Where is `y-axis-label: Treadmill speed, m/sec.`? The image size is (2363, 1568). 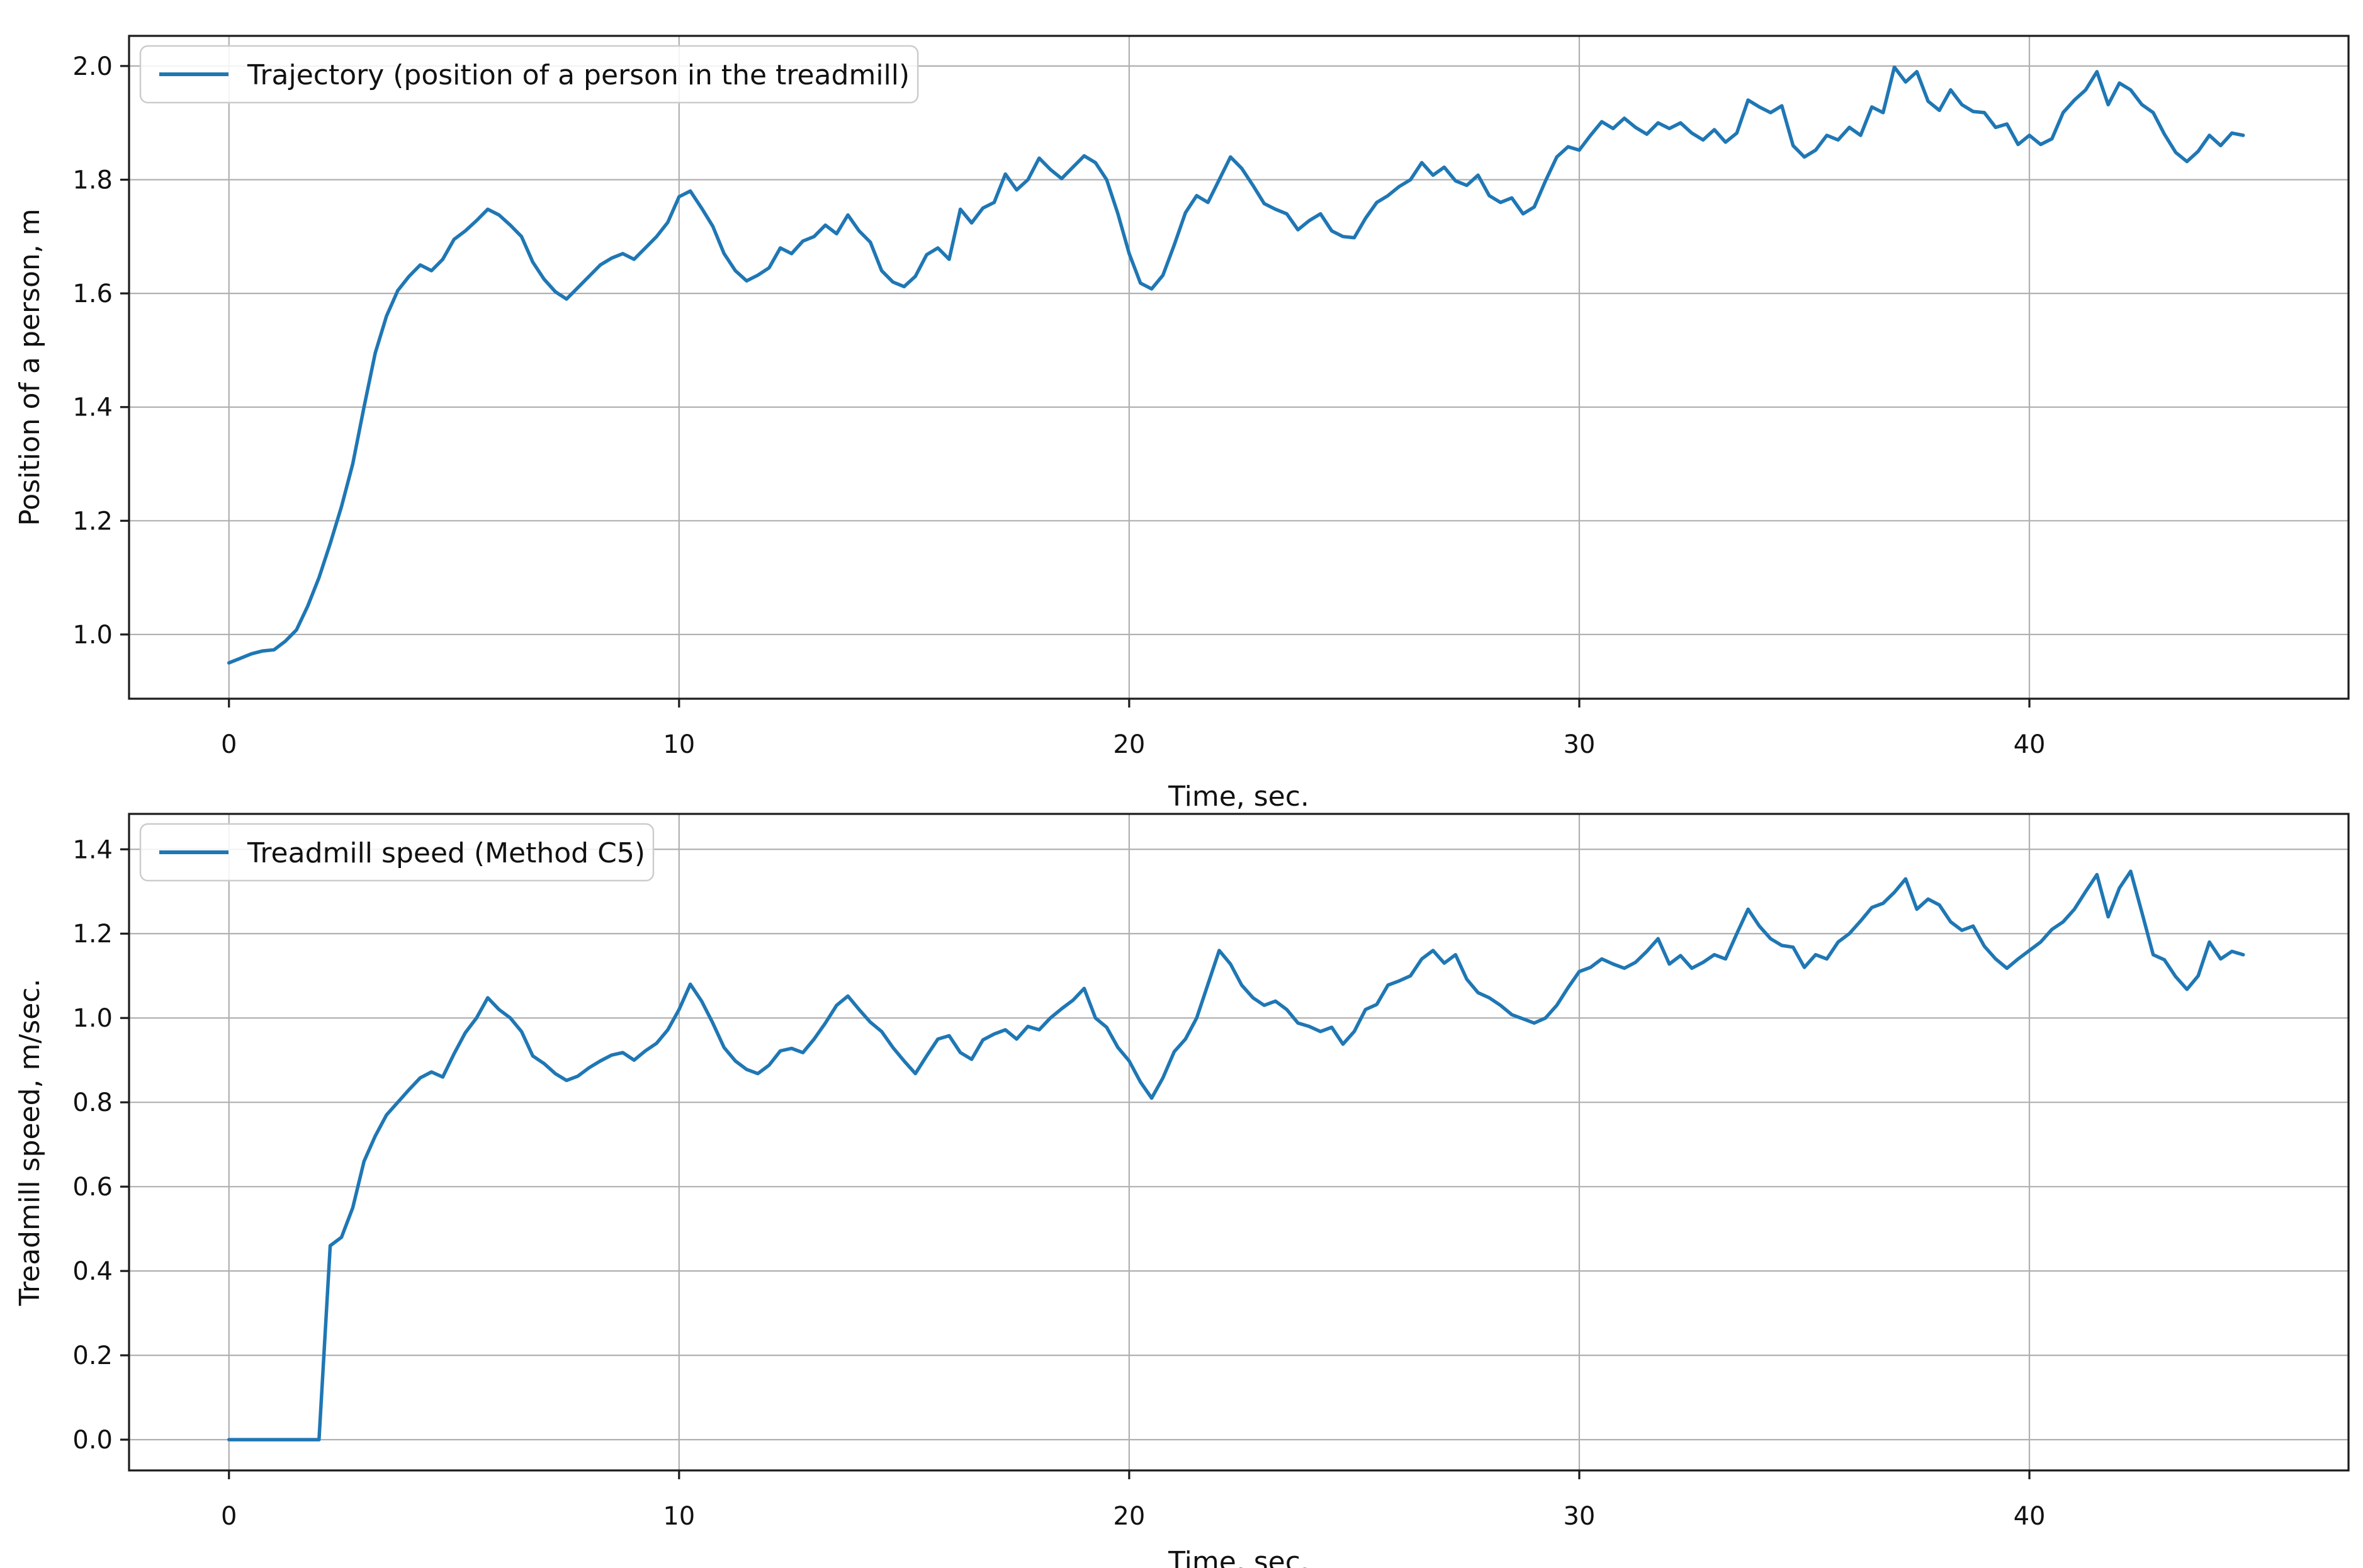 y-axis-label: Treadmill speed, m/sec. is located at coordinates (30, 1143).